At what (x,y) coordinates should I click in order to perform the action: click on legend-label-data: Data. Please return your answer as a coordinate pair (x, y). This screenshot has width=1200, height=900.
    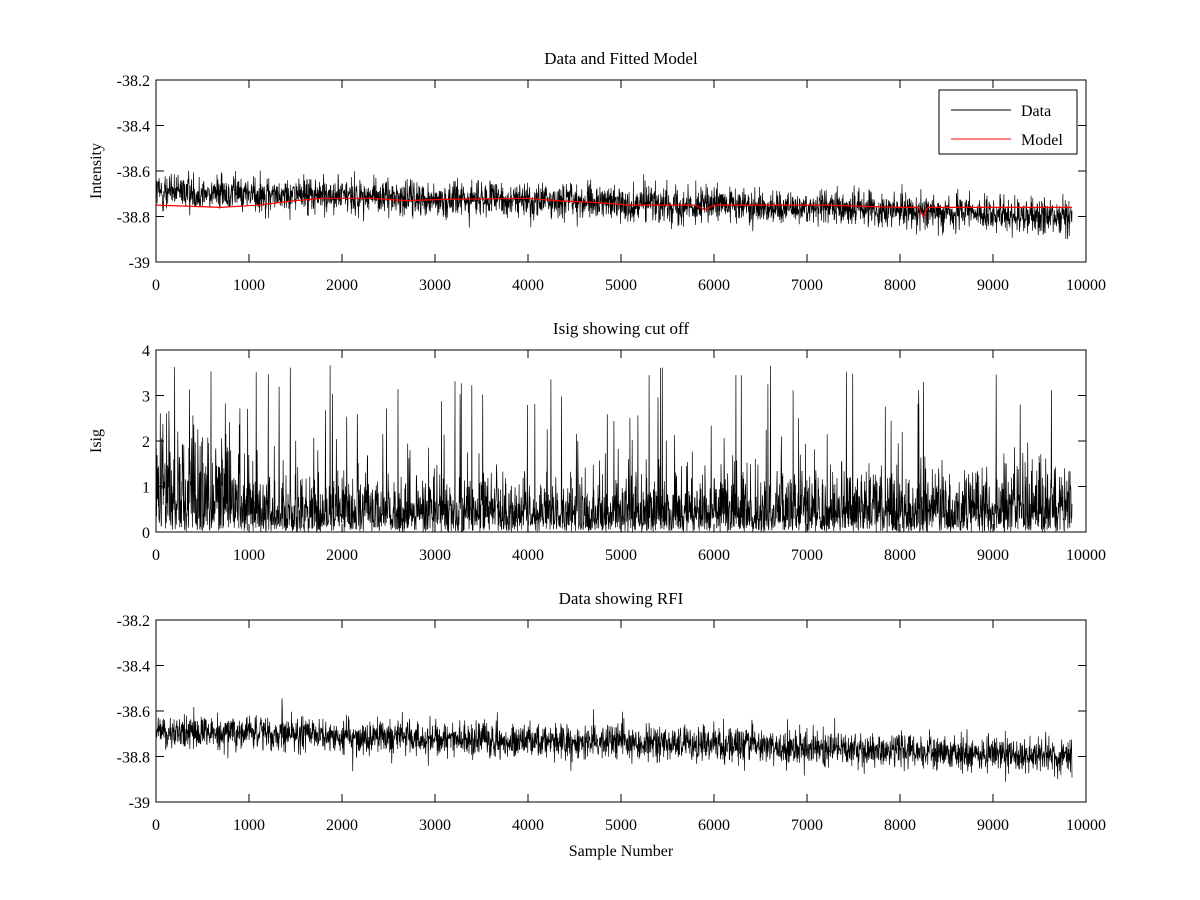
    Looking at the image, I should click on (1036, 111).